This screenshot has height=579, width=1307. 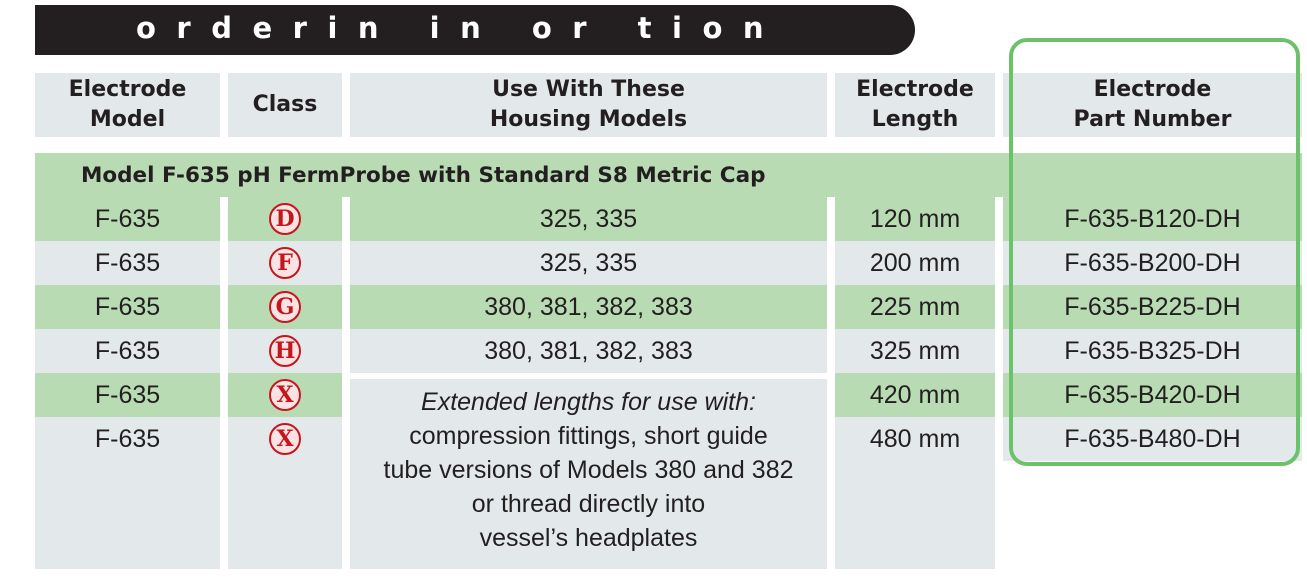 What do you see at coordinates (285, 515) in the screenshot?
I see `filler-class` at bounding box center [285, 515].